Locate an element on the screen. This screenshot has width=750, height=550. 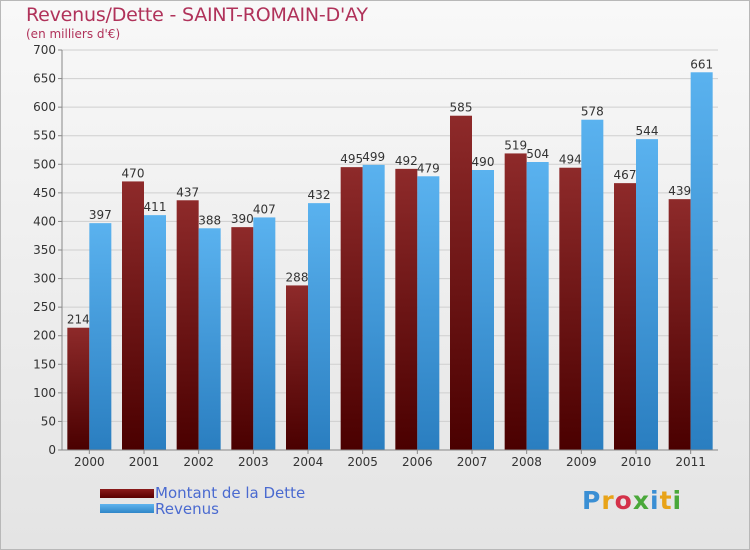
y-tick-label: 100 is located at coordinates (44, 393).